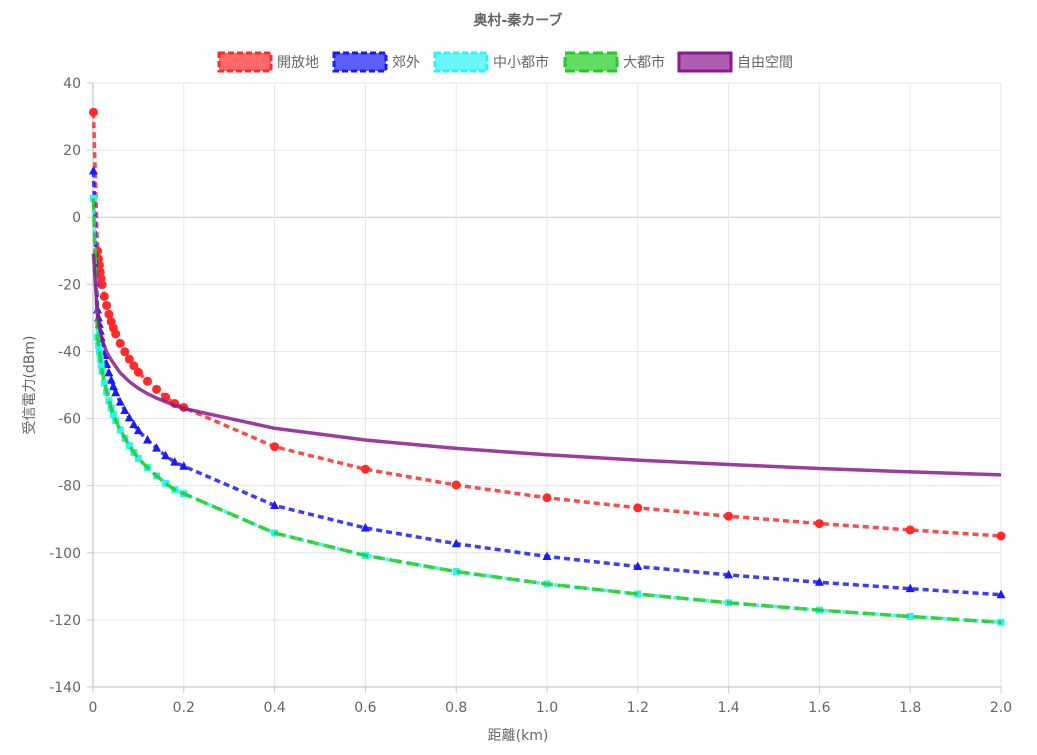  Describe the element at coordinates (69, 352) in the screenshot. I see `y-tick-label: -40` at that location.